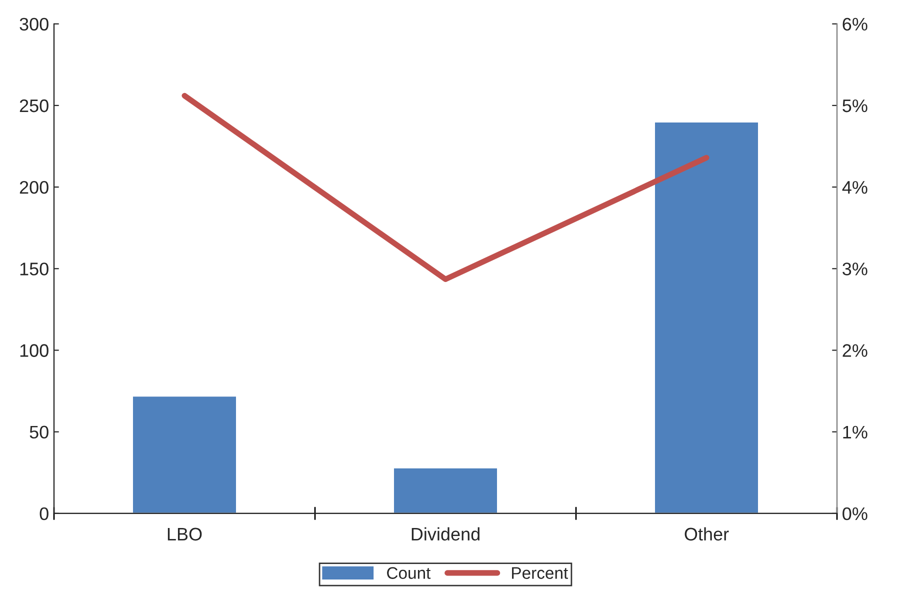  I want to click on y-tick-label: 300, so click(34, 24).